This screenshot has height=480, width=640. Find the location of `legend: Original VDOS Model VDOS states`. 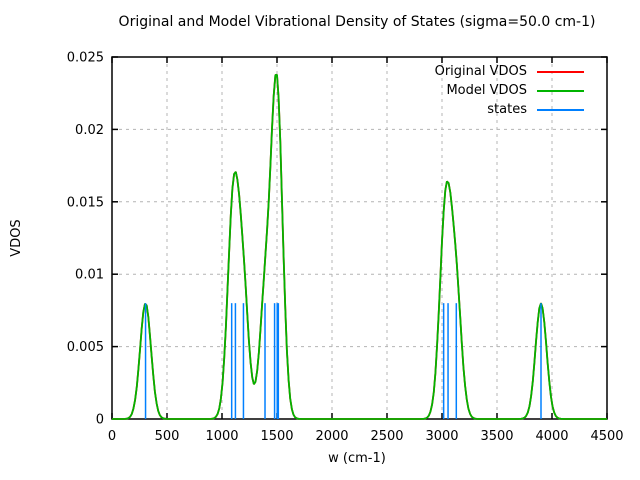

legend: Original VDOS Model VDOS states is located at coordinates (470, 90).